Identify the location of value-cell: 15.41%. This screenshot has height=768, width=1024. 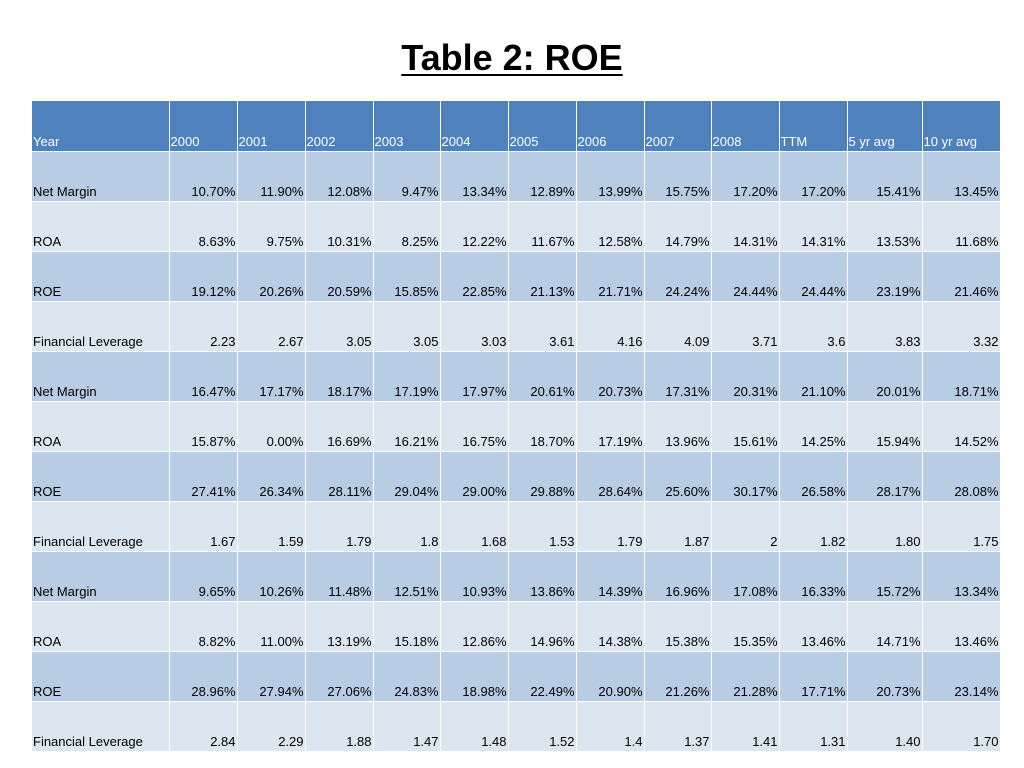
(885, 176).